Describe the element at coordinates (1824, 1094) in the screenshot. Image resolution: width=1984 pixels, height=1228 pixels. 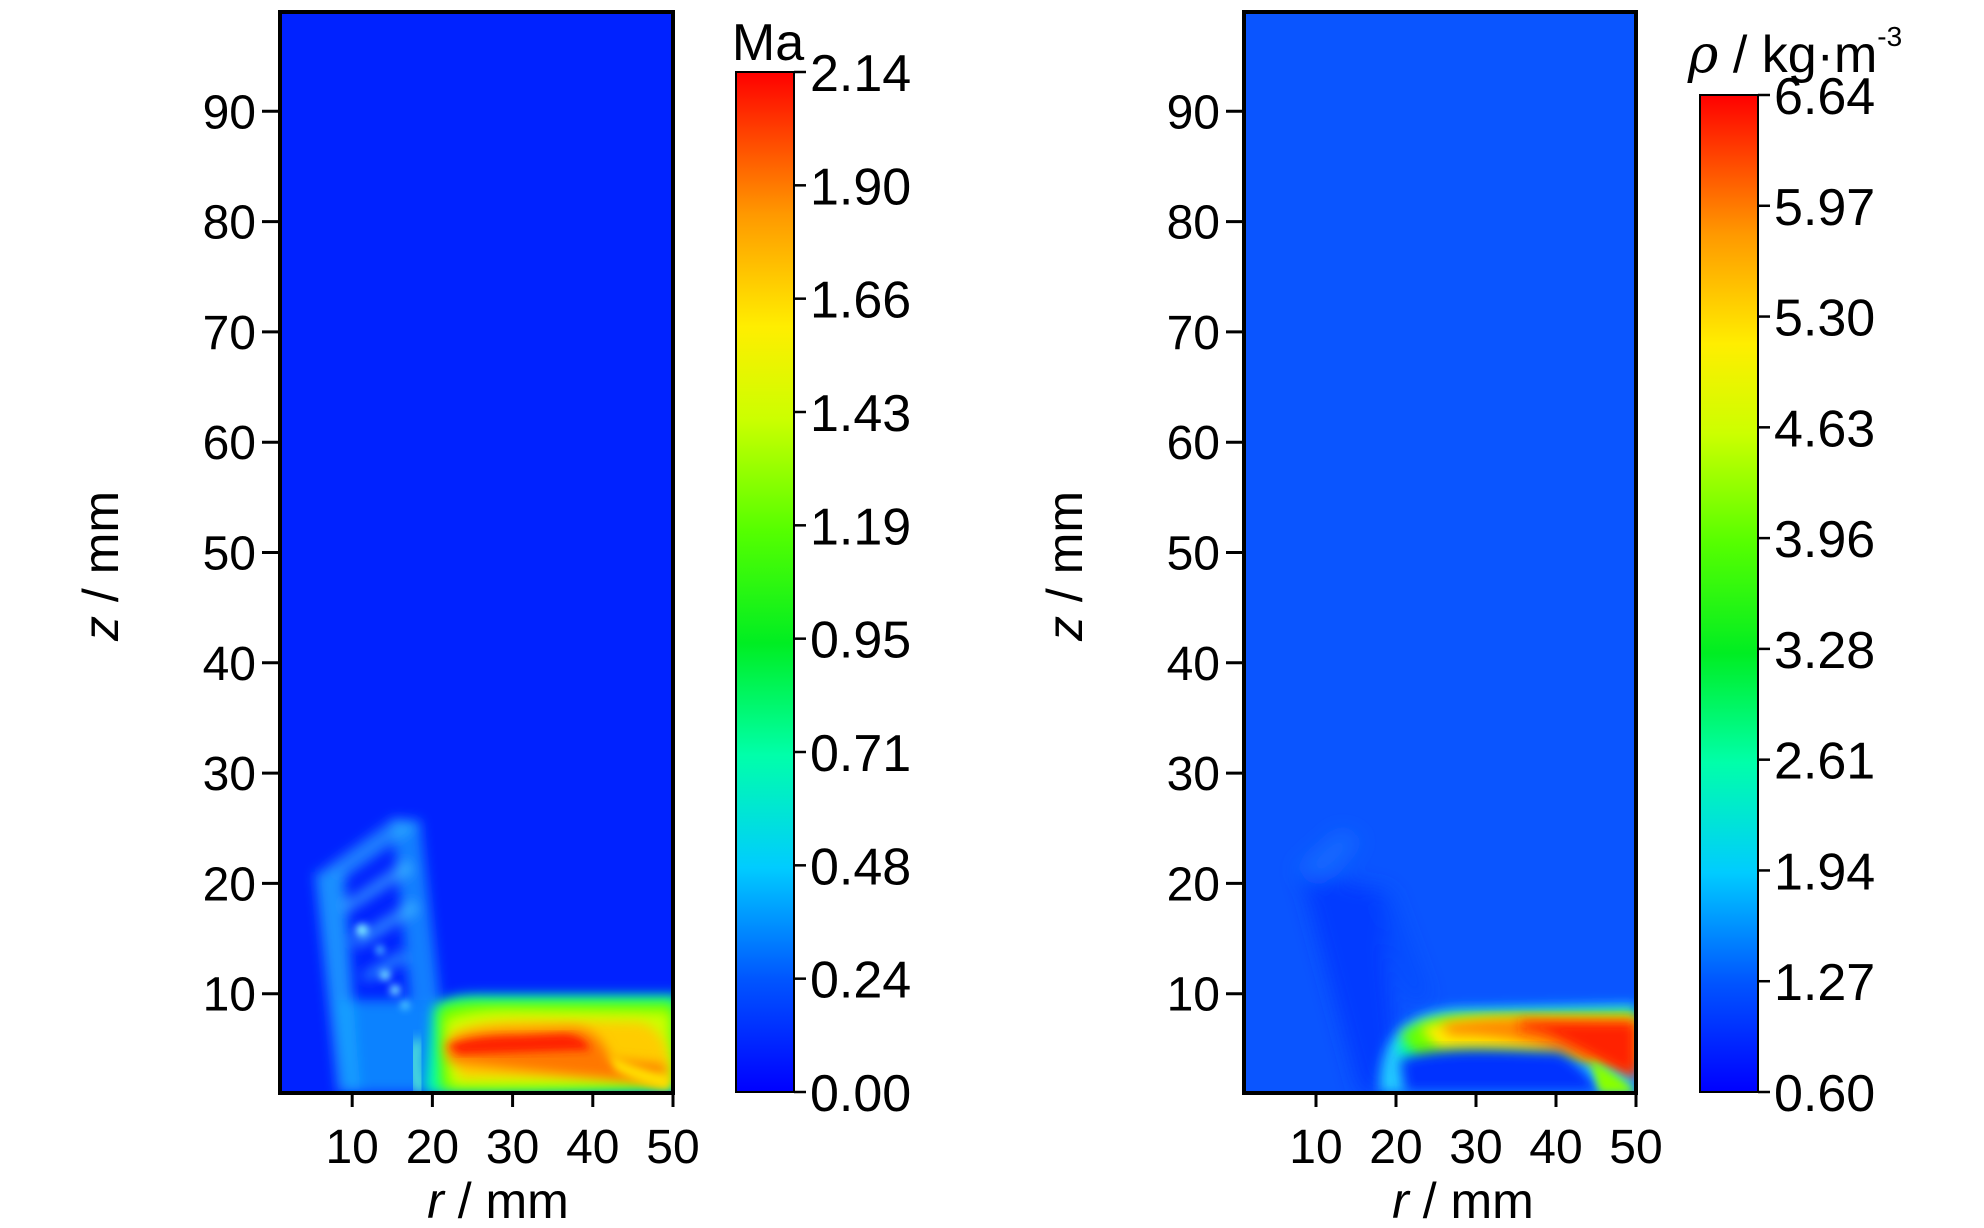
I see `density-colorbar-tick-label: 0.60` at that location.